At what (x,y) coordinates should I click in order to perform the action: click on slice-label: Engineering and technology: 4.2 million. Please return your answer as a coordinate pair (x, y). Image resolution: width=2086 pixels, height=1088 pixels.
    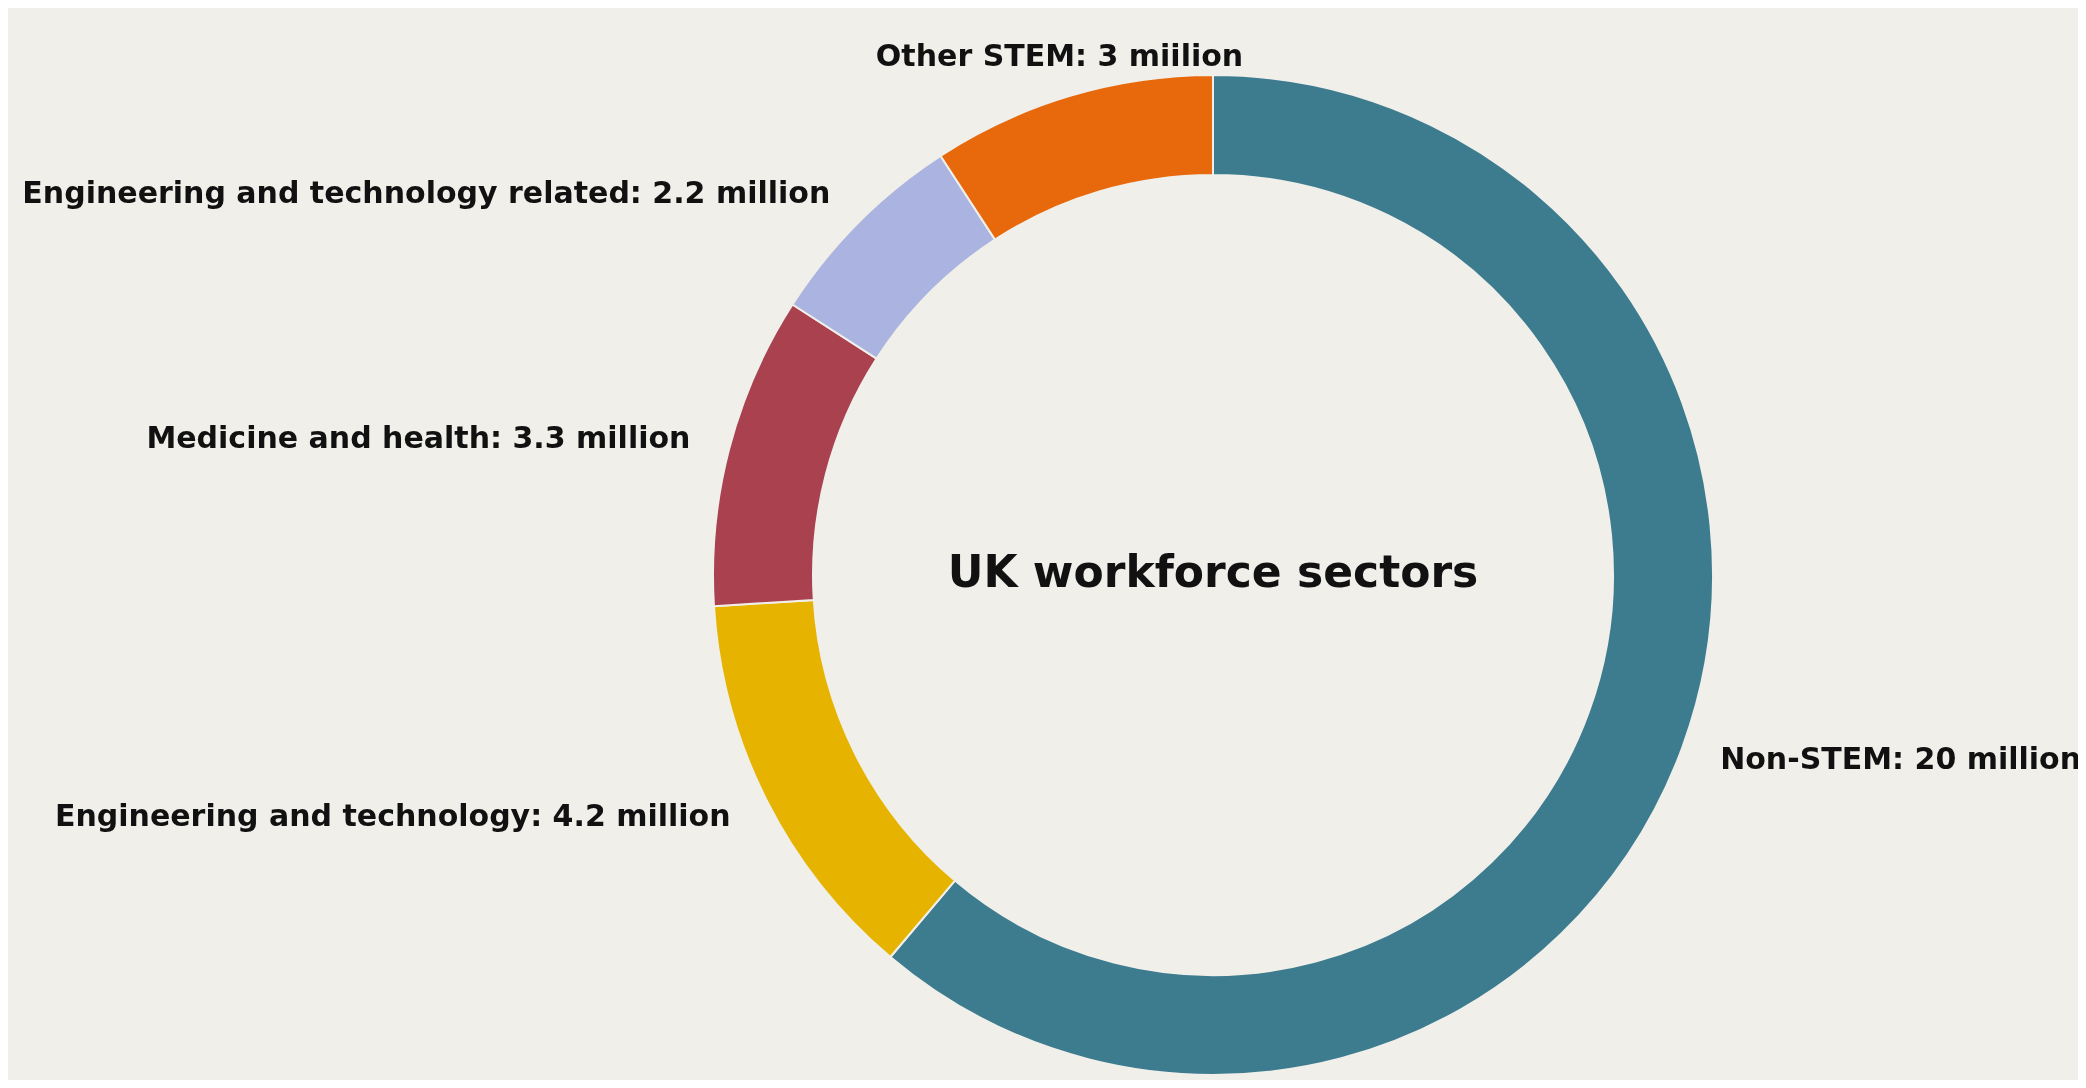
    Looking at the image, I should click on (392, 816).